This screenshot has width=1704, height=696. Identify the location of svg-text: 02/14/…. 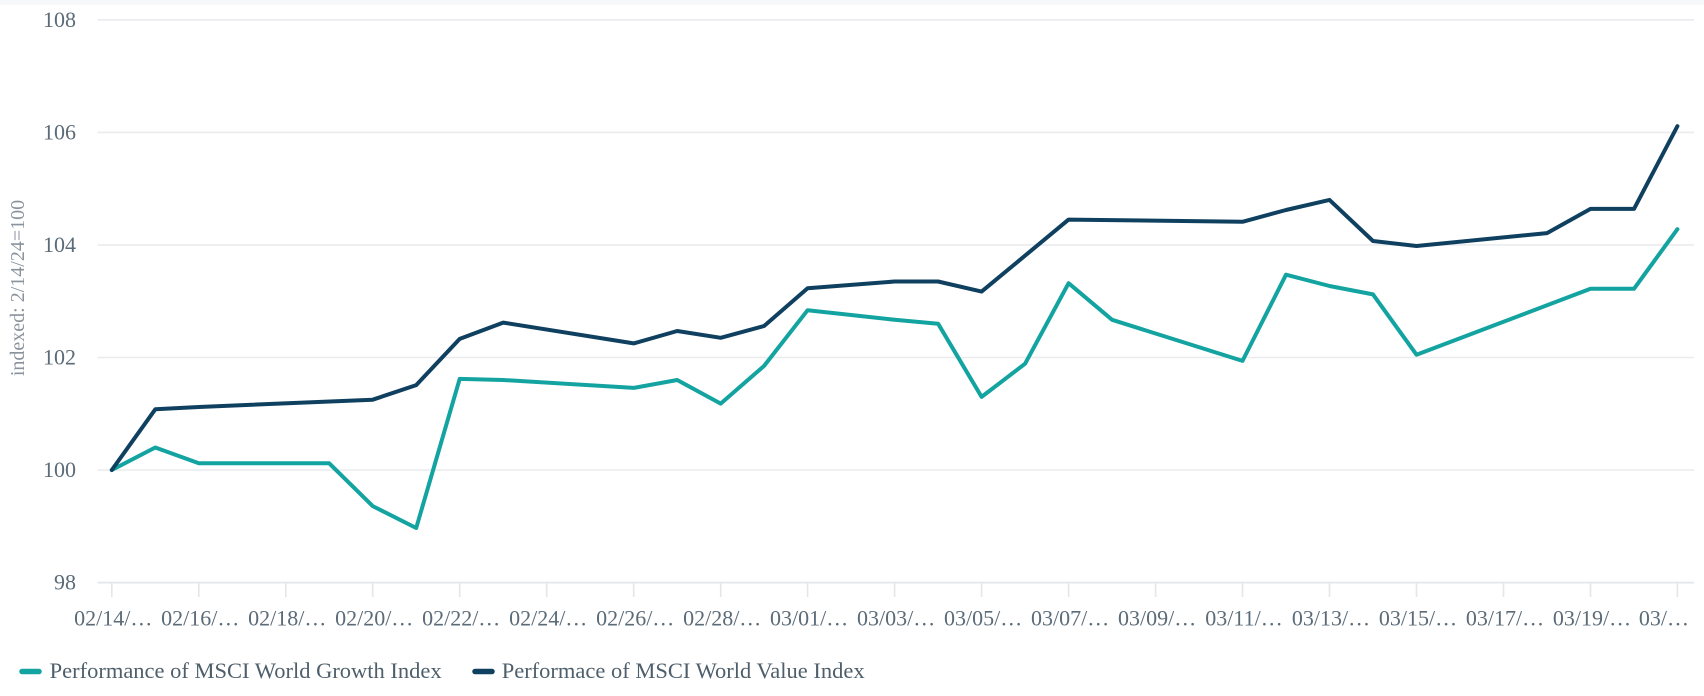
(113, 618).